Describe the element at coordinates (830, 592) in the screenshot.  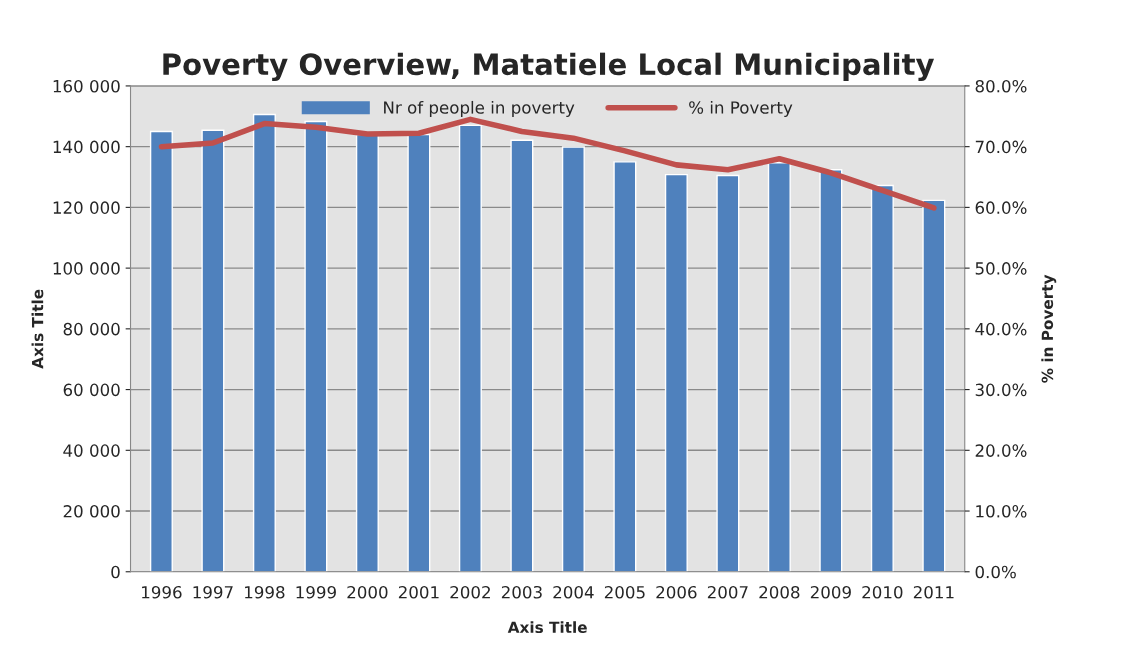
I see `x-tick-label: 2009` at that location.